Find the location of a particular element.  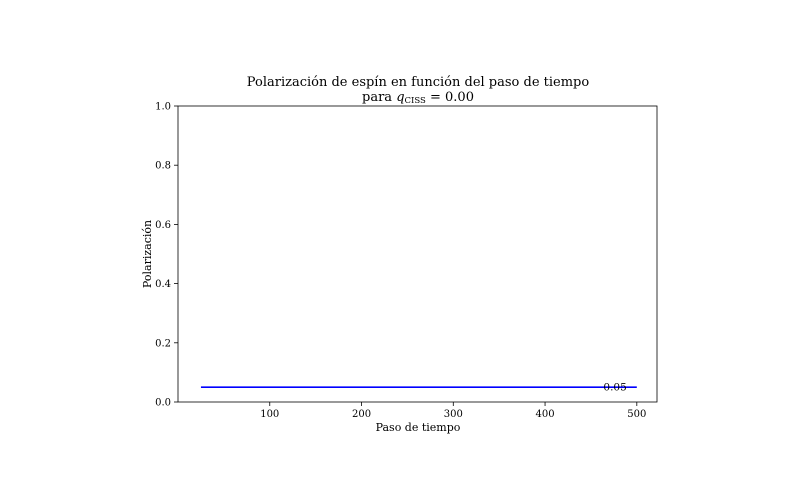

annotation-layer: 0.05 is located at coordinates (614, 388).